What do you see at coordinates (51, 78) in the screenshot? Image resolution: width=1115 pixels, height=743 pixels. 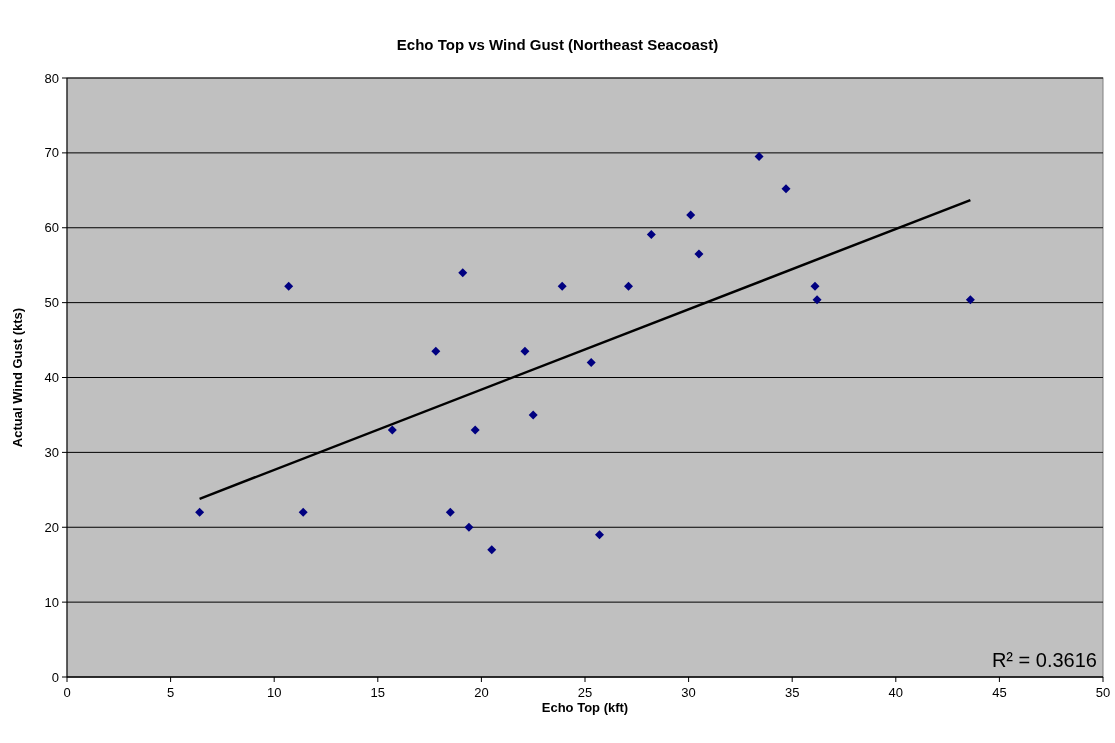 I see `y-tick-label: 80` at bounding box center [51, 78].